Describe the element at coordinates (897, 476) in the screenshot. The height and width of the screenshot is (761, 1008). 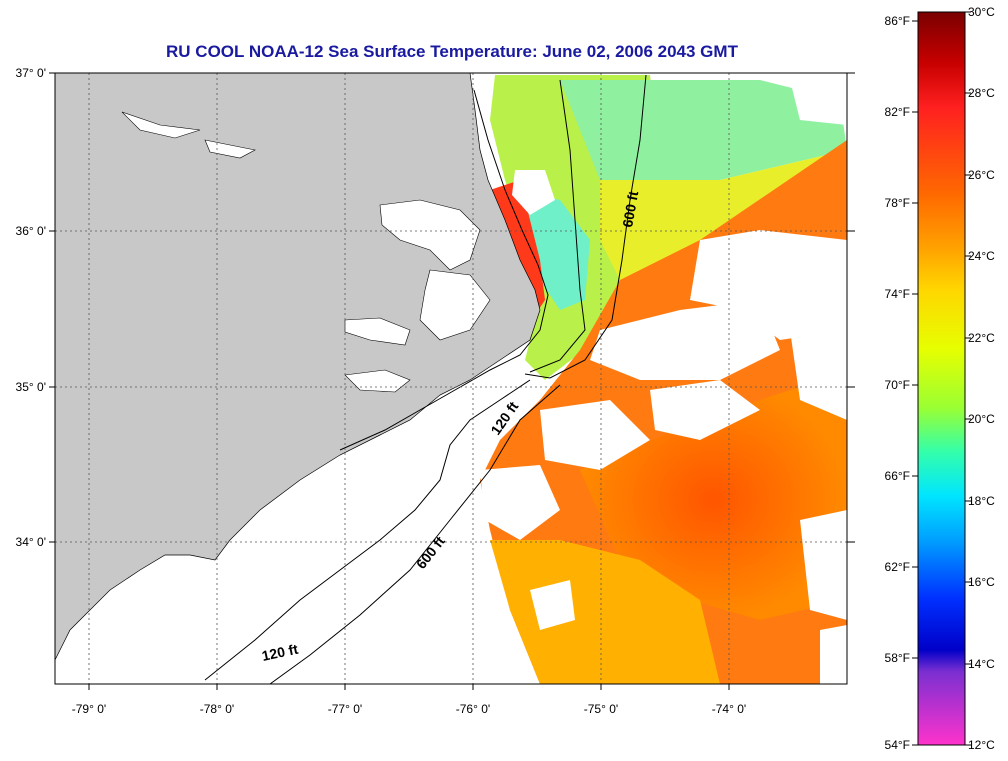
I see `cb-f-66: 66°F` at that location.